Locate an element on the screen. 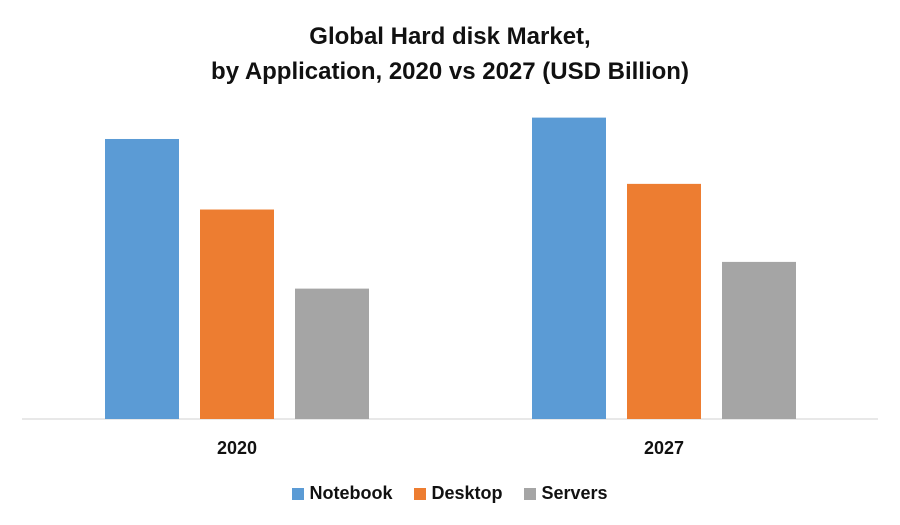 The width and height of the screenshot is (900, 525). legend: Notebook Desktop Servers is located at coordinates (450, 493).